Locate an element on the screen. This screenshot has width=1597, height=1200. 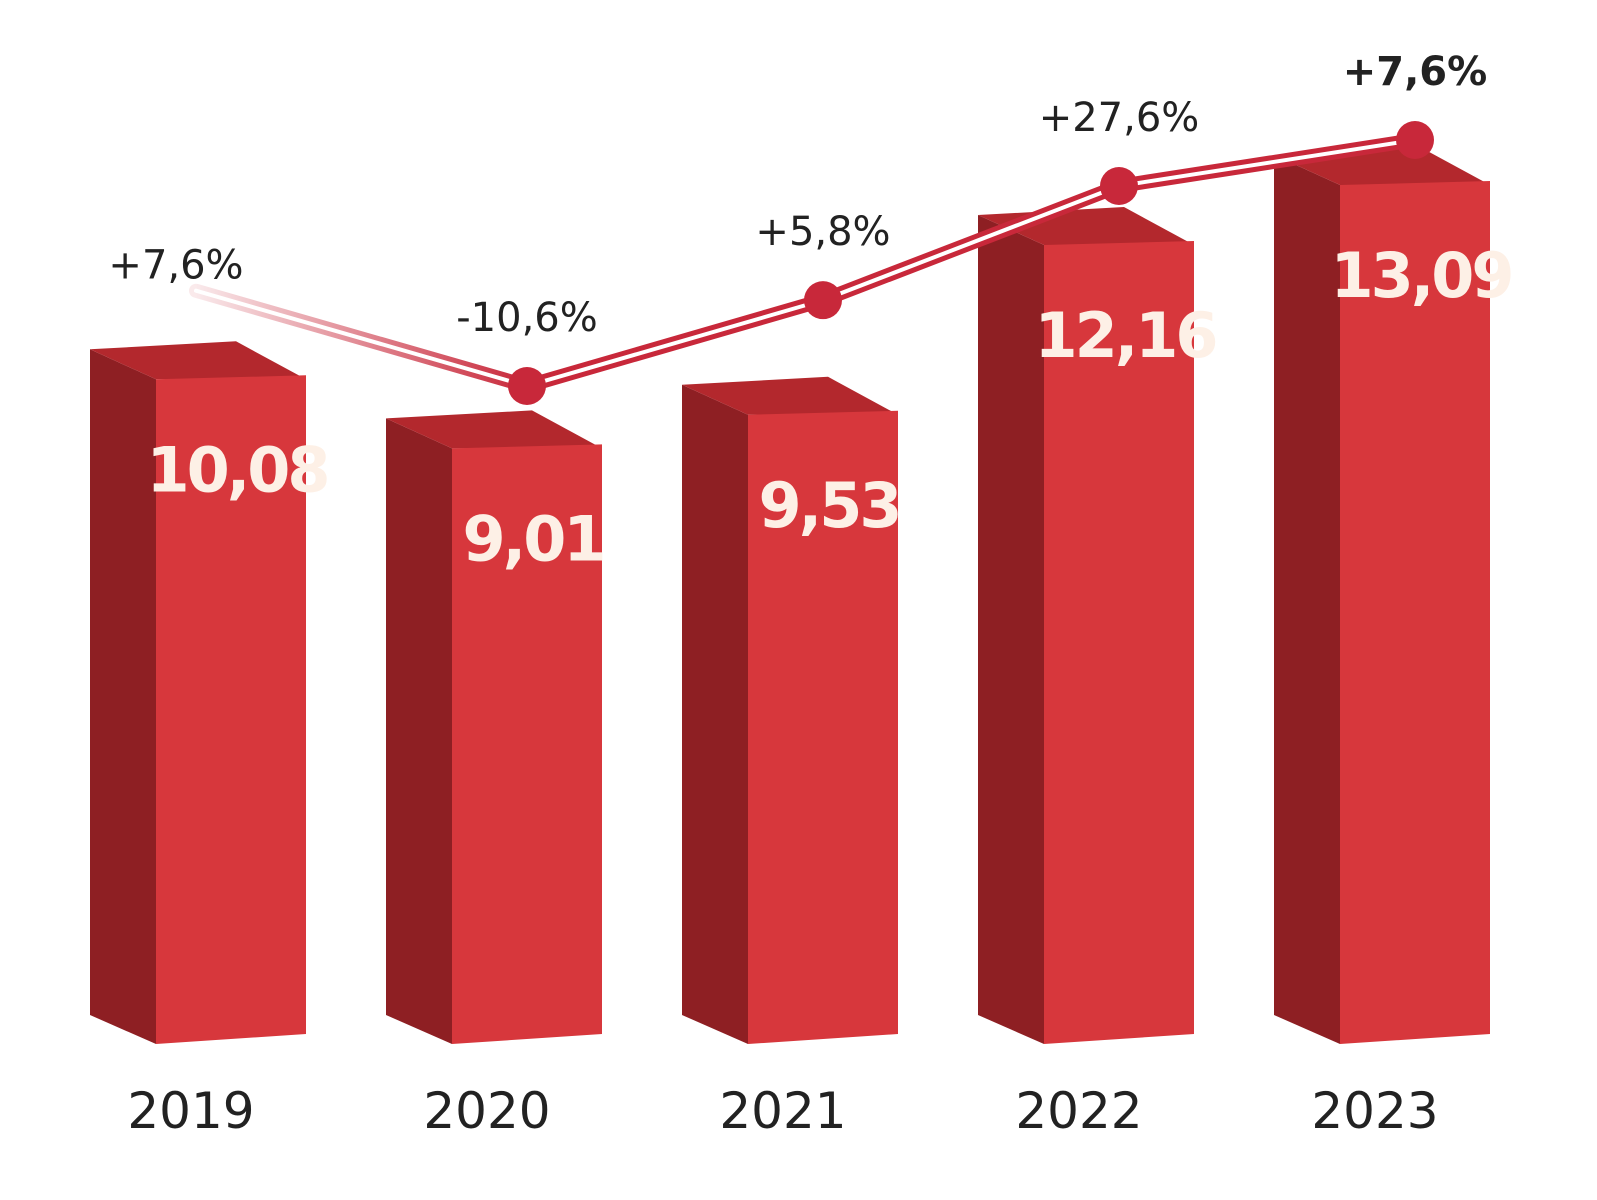
x-tick-label-2023: 2023 is located at coordinates (1374, 1111).